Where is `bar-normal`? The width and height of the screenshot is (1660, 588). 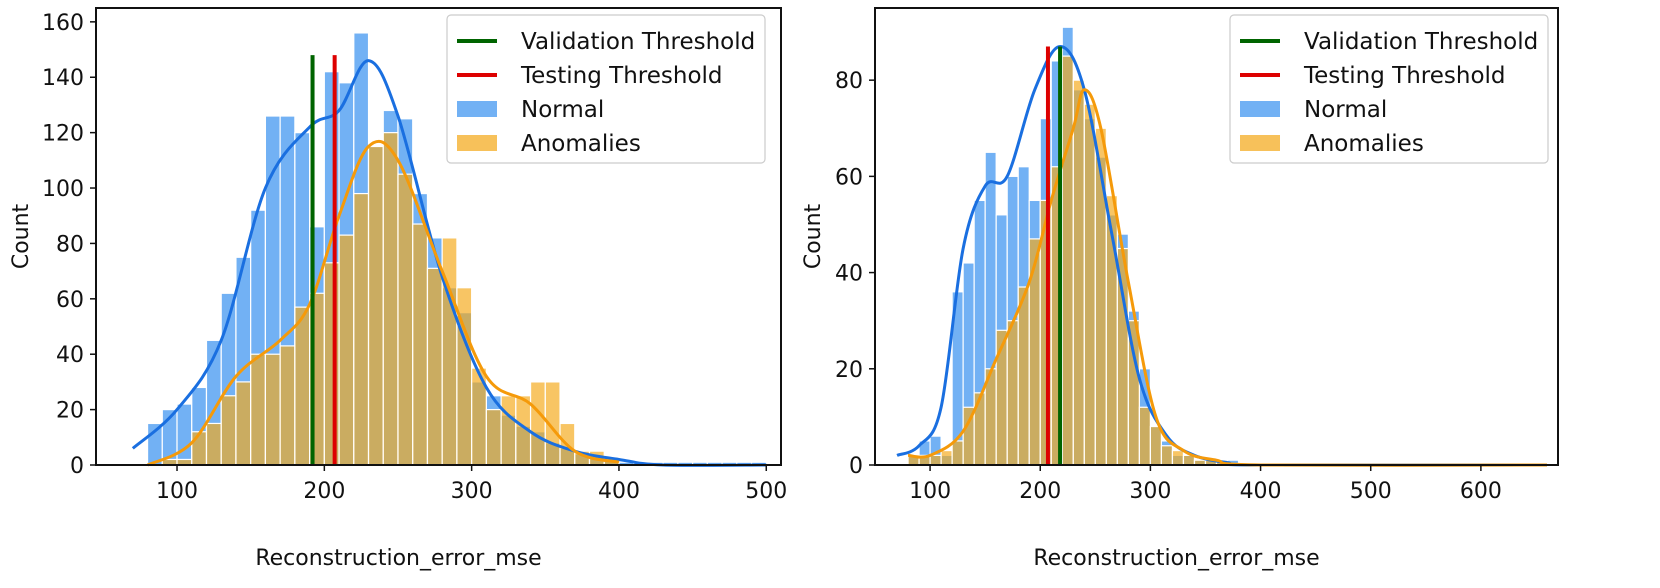
bar-normal is located at coordinates (184, 434).